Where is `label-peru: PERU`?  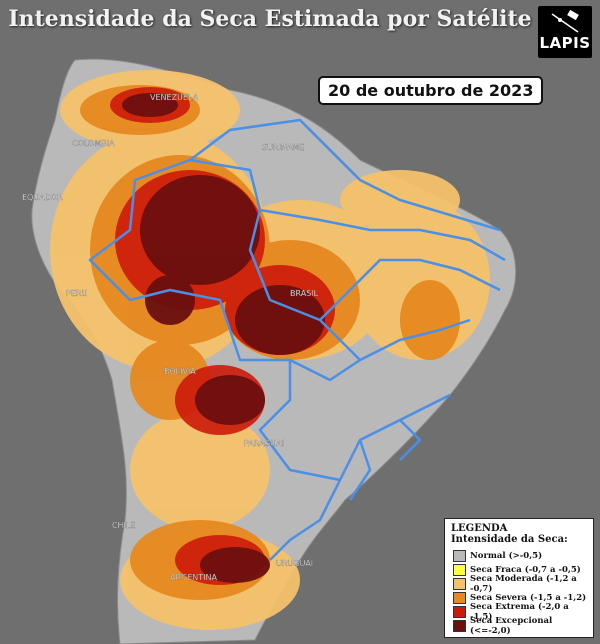
label-peru: PERU is located at coordinates (76, 293).